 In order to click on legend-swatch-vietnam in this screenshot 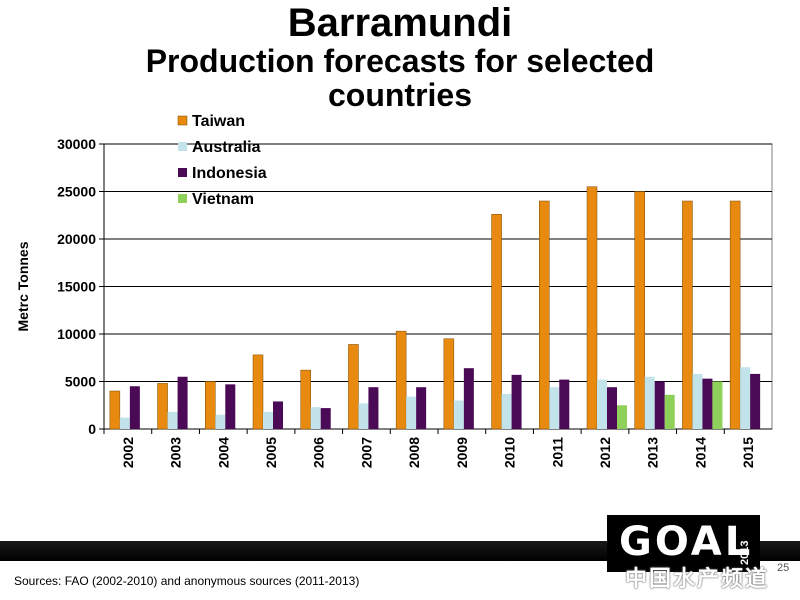, I will do `click(182, 198)`.